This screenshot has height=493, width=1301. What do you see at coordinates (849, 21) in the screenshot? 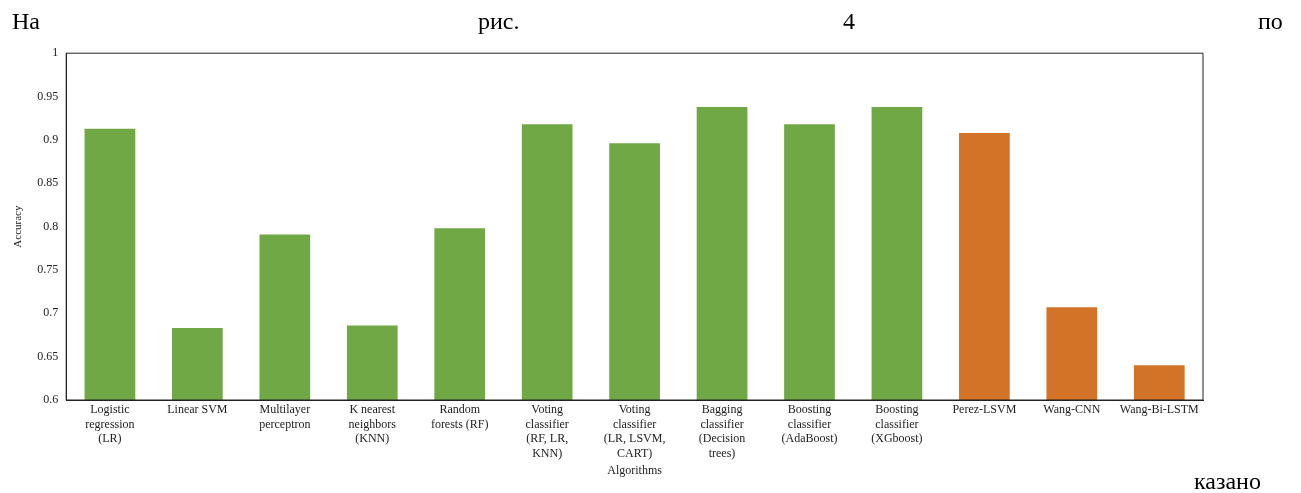
I see `text: 4` at bounding box center [849, 21].